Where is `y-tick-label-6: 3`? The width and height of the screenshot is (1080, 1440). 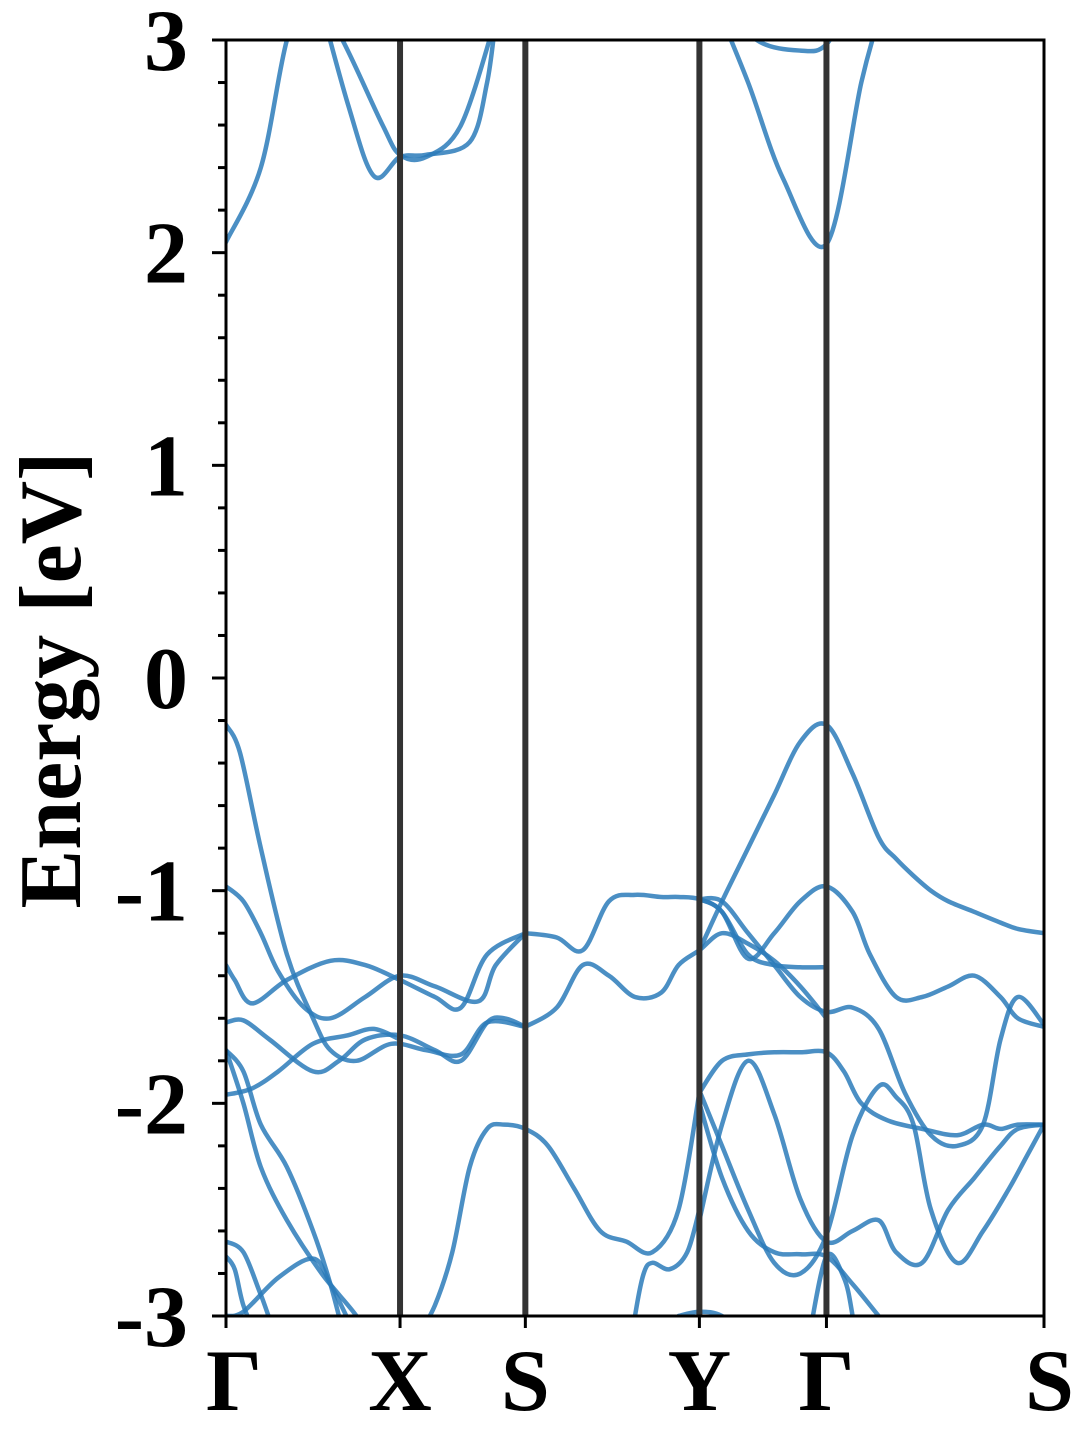 y-tick-label-6: 3 is located at coordinates (166, 45).